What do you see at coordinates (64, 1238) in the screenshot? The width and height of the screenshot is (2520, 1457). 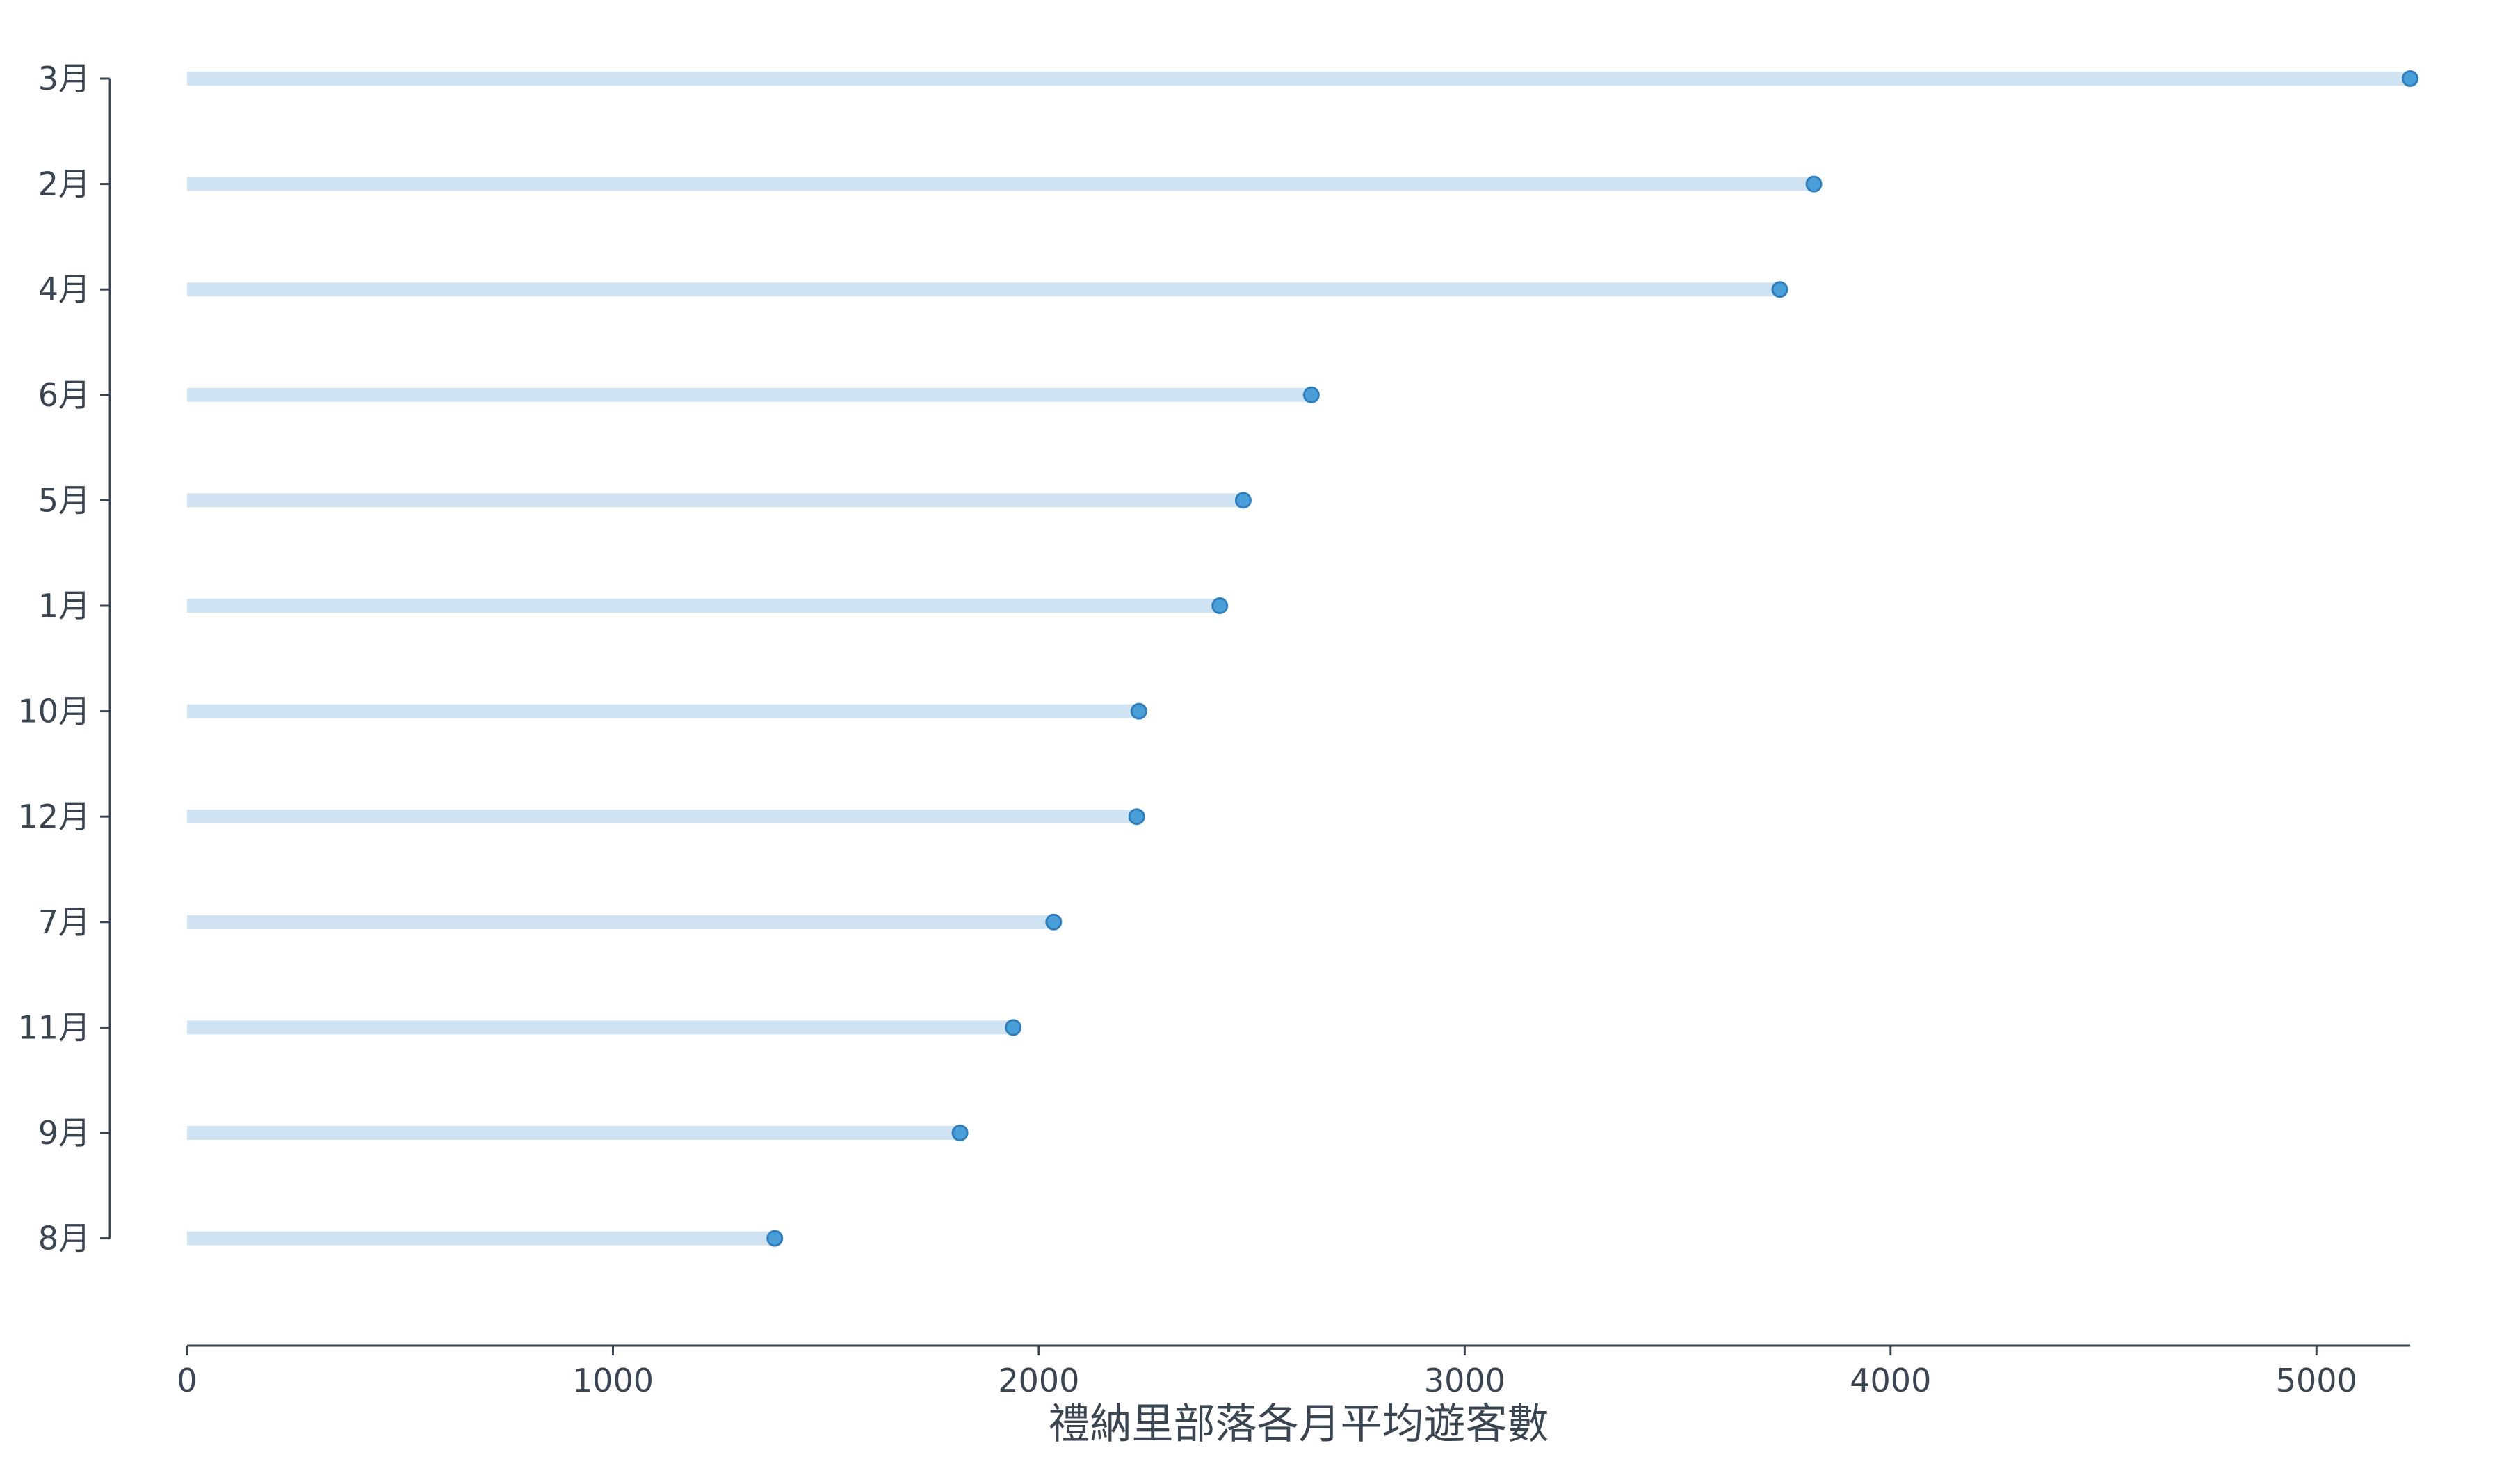 I see `y-tick-label: 8月` at bounding box center [64, 1238].